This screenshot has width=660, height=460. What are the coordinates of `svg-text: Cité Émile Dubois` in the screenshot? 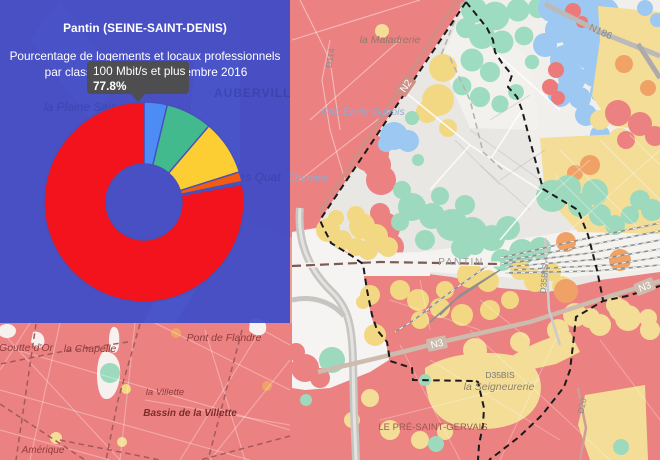 It's located at (363, 111).